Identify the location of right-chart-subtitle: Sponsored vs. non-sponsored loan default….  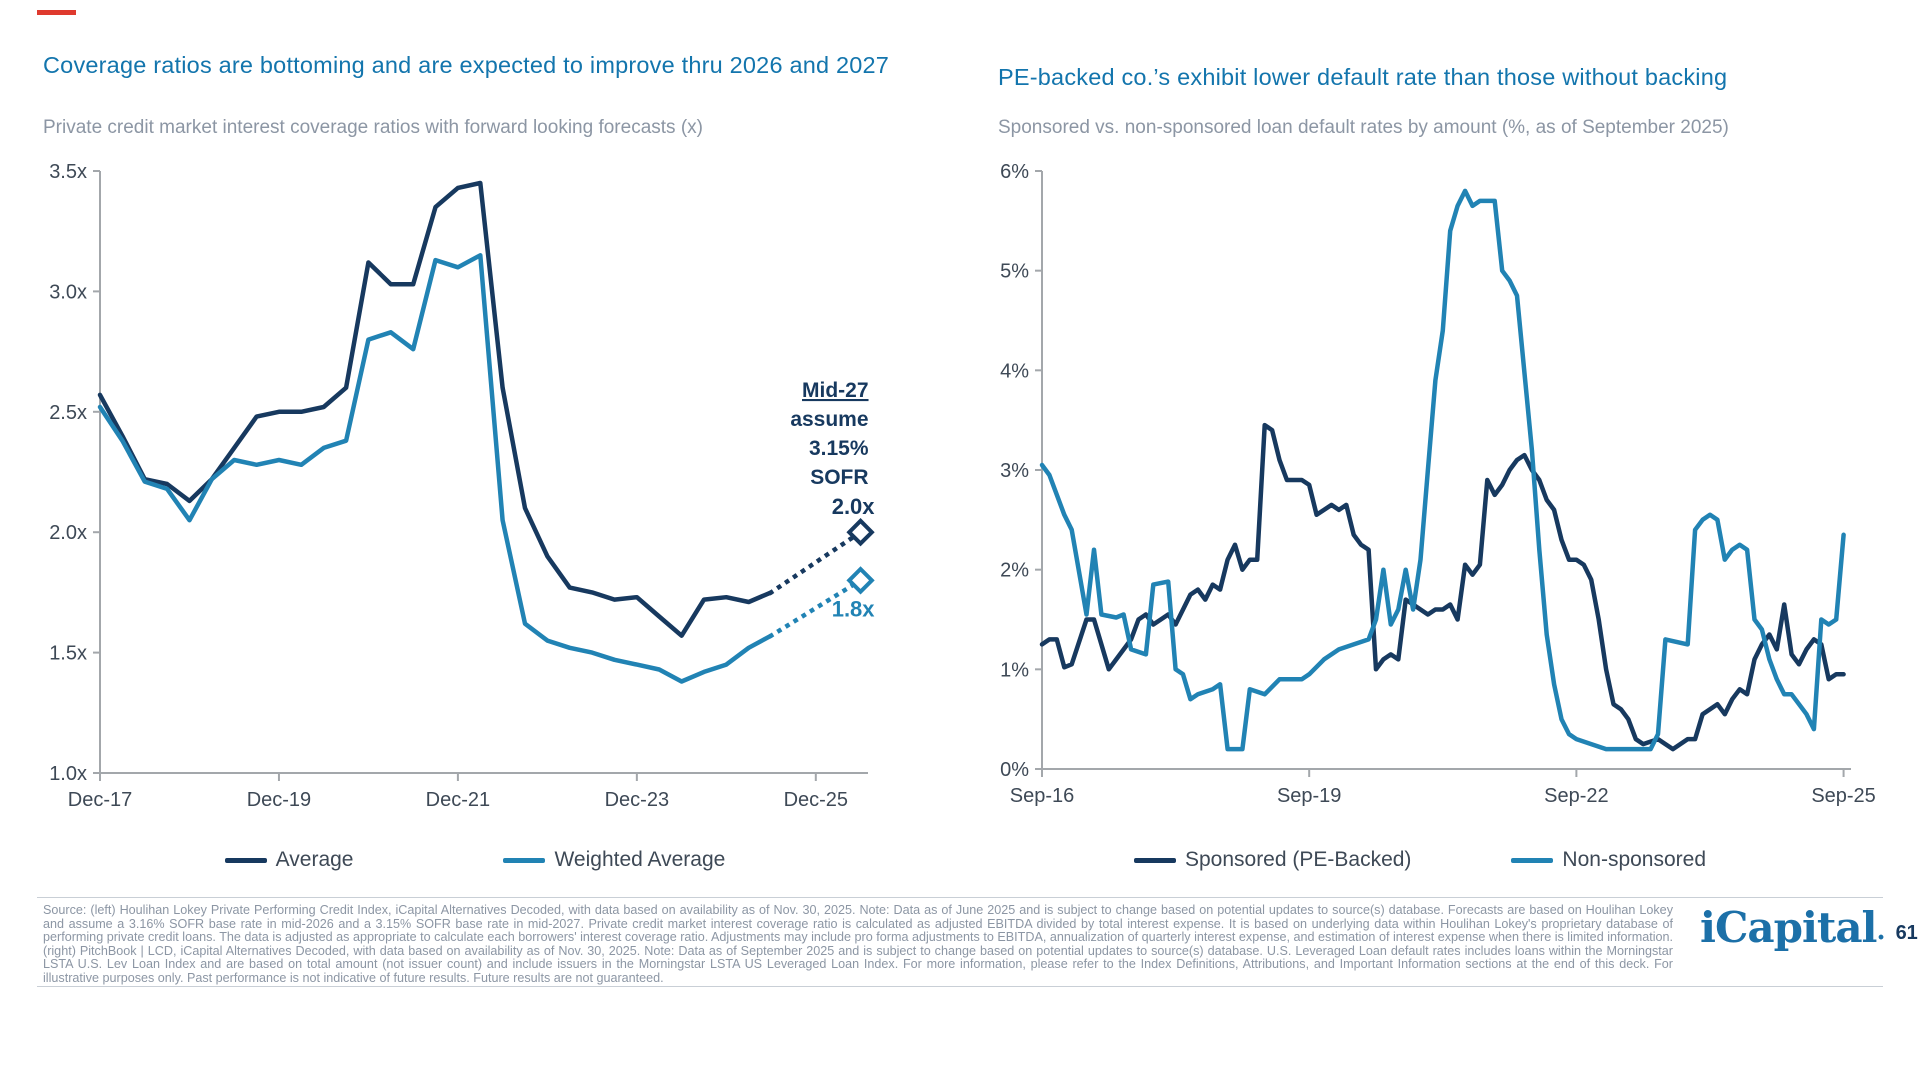
(1363, 127).